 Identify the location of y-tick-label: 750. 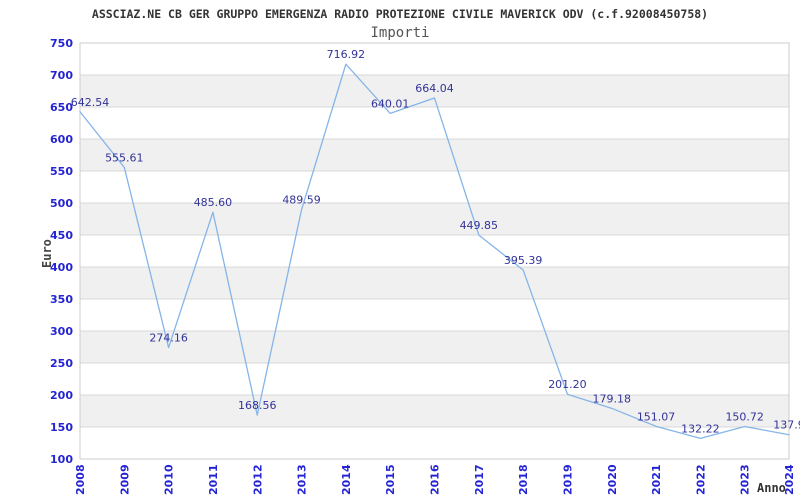
(61, 43).